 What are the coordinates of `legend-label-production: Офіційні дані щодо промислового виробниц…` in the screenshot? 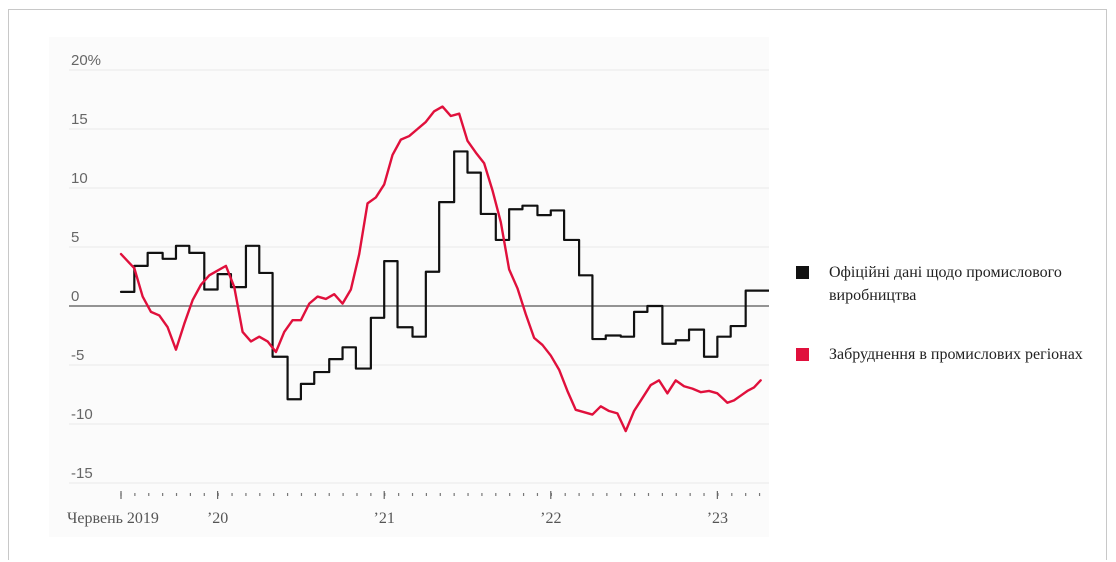 It's located at (945, 284).